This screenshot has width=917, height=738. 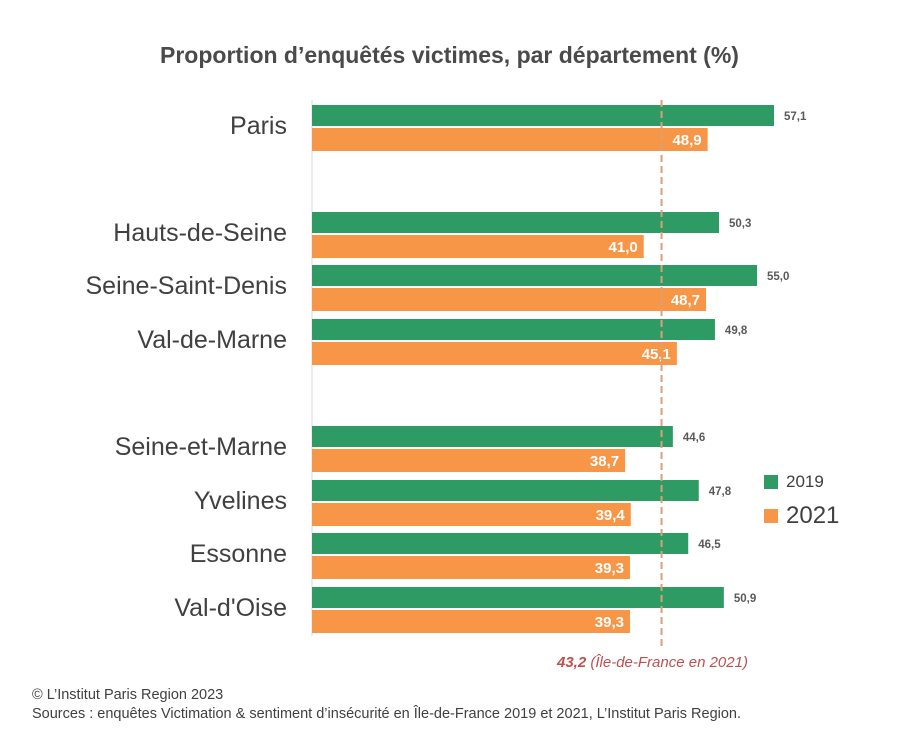 I want to click on category-label-paris: Paris, so click(x=258, y=126).